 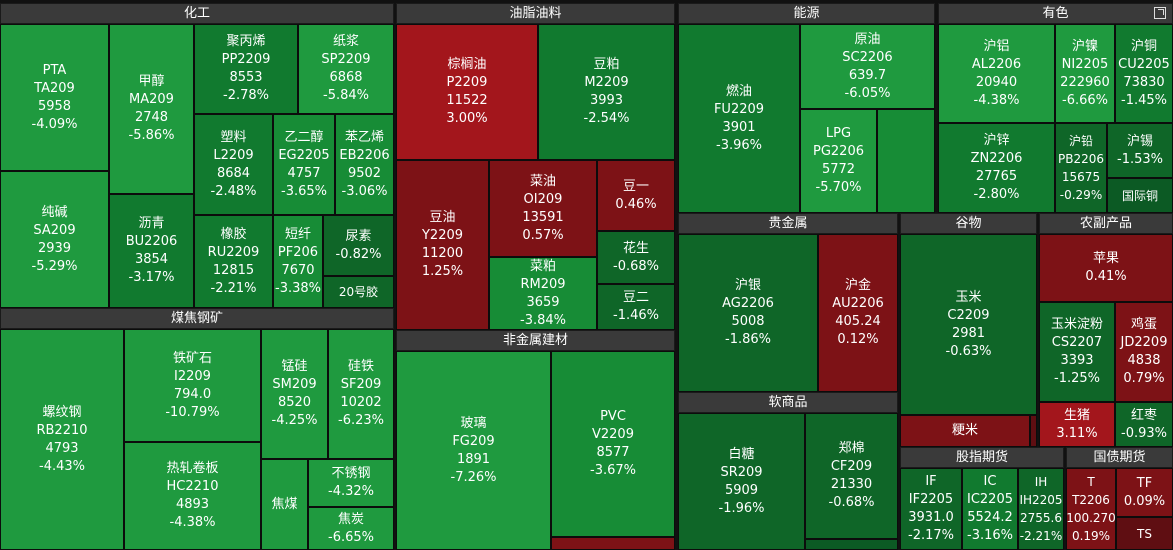 I want to click on tile-cu: 沪铜 CU2205 73830 -1.45%, so click(x=1144, y=73).